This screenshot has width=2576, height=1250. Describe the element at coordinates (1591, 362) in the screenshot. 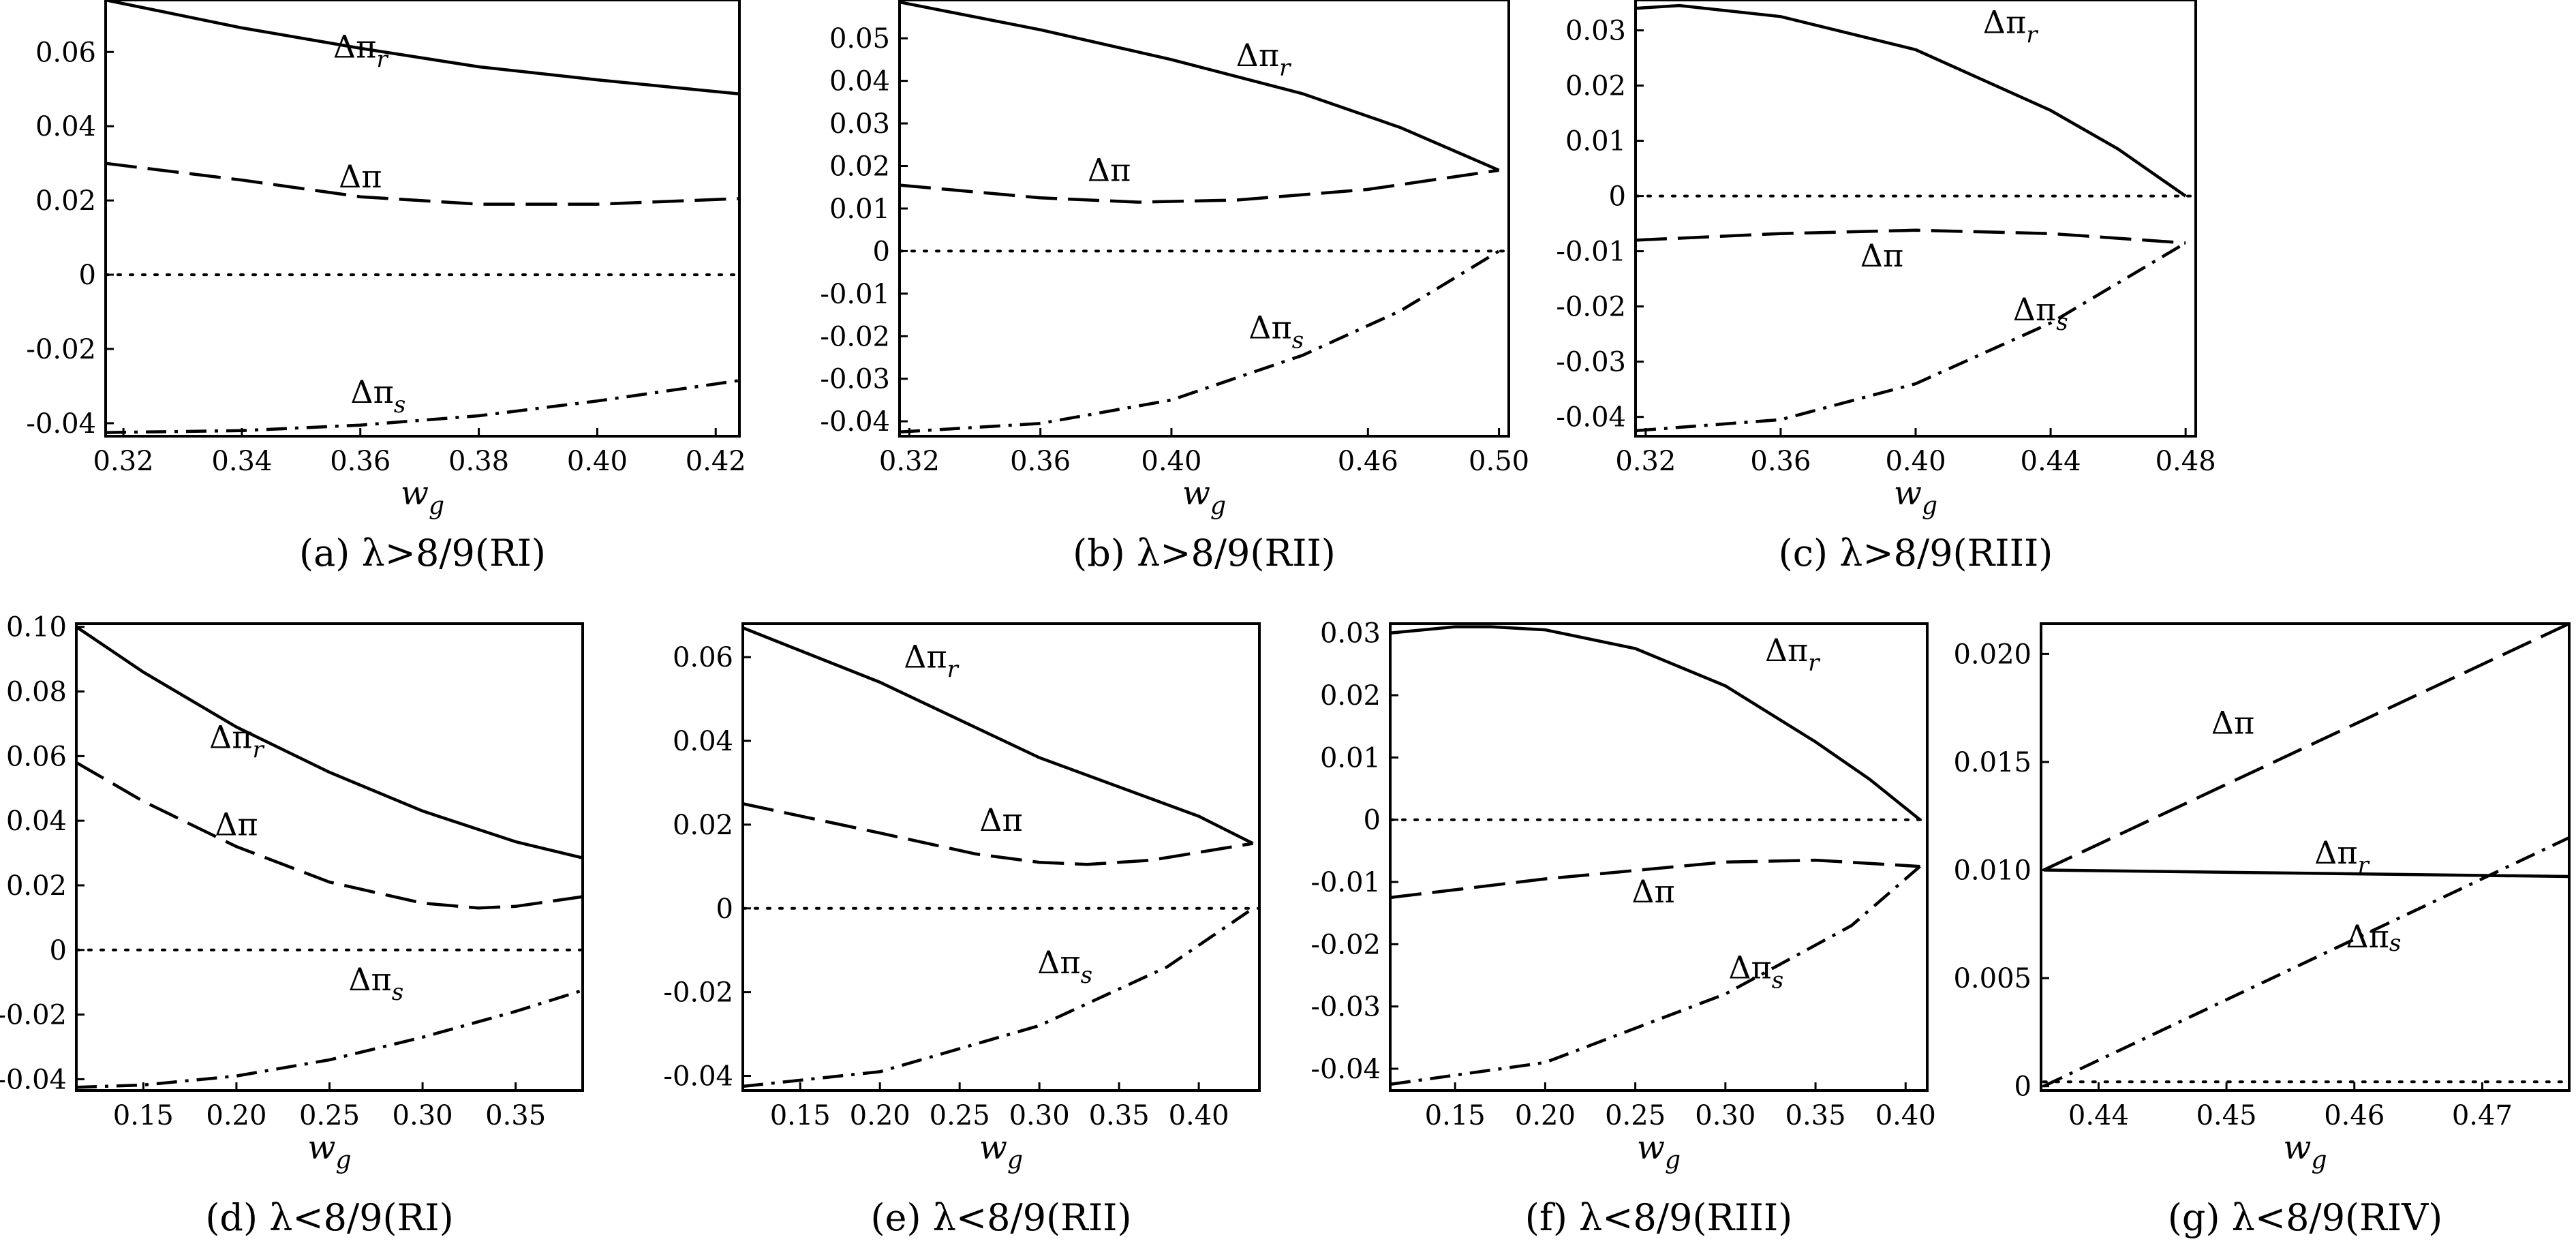

I see `y-tick-label: -0.03` at that location.